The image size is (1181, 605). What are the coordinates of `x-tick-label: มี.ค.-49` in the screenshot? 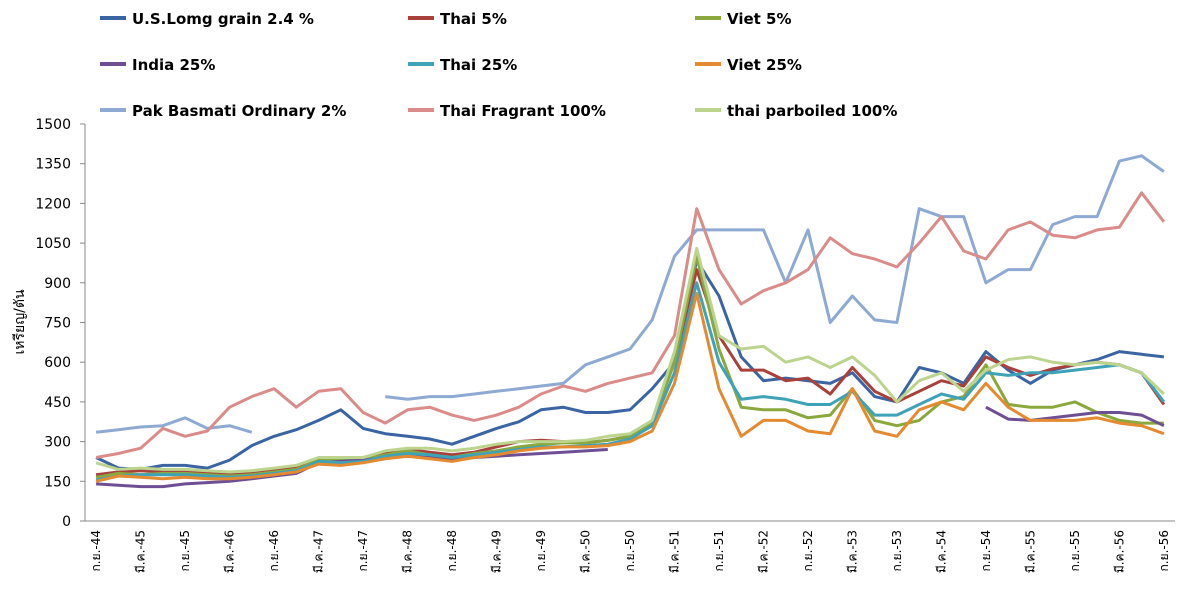 It's located at (497, 551).